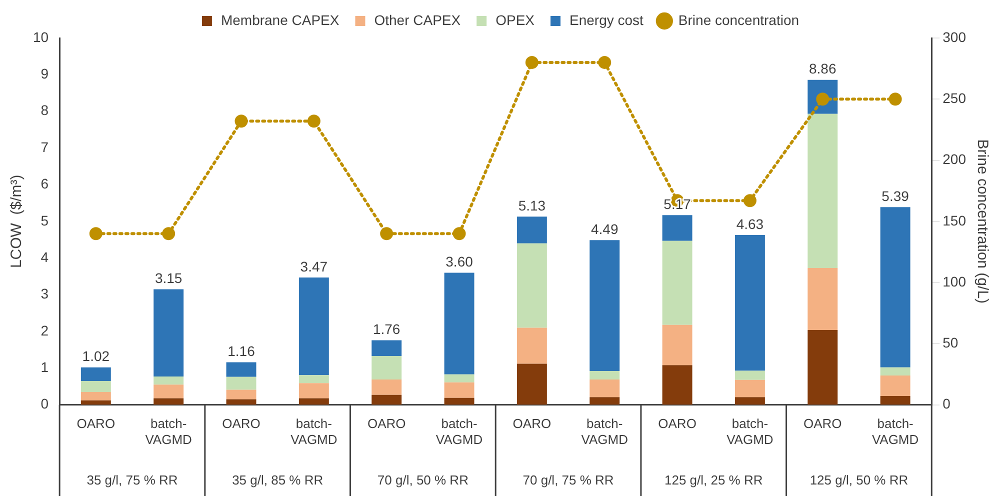  I want to click on text: 35 g/l, 75 % RR, so click(132, 480).